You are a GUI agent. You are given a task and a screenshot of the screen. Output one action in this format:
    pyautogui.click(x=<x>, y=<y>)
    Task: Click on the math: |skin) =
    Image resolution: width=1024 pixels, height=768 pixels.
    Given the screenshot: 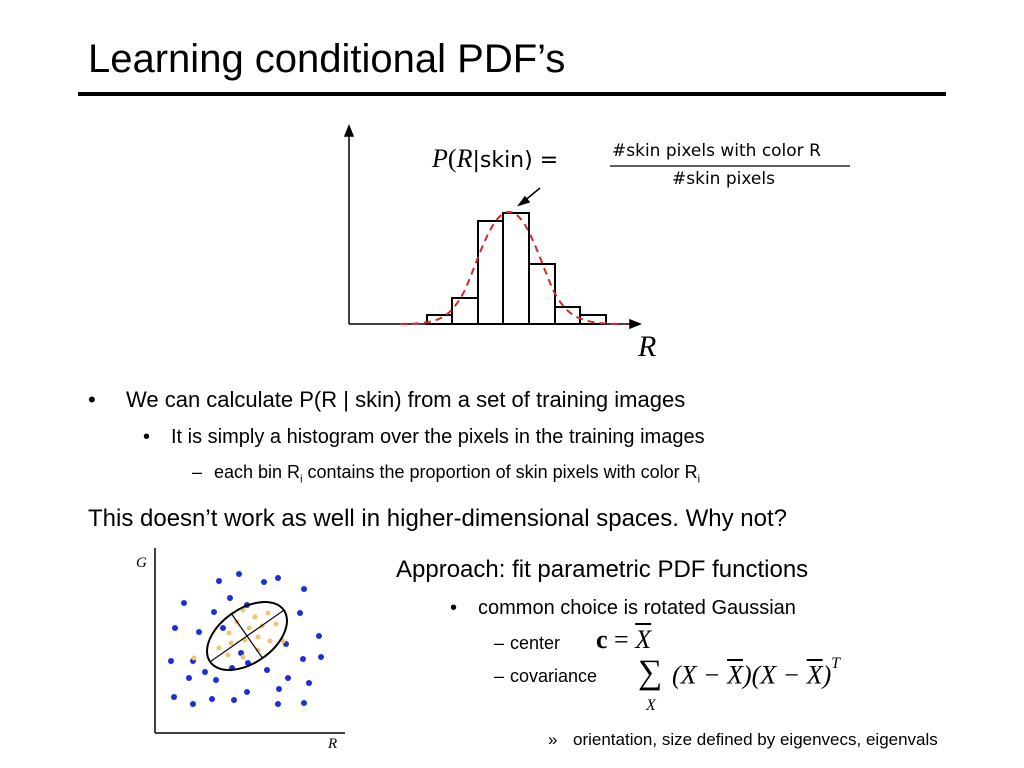 What is the action you would take?
    pyautogui.click(x=515, y=160)
    